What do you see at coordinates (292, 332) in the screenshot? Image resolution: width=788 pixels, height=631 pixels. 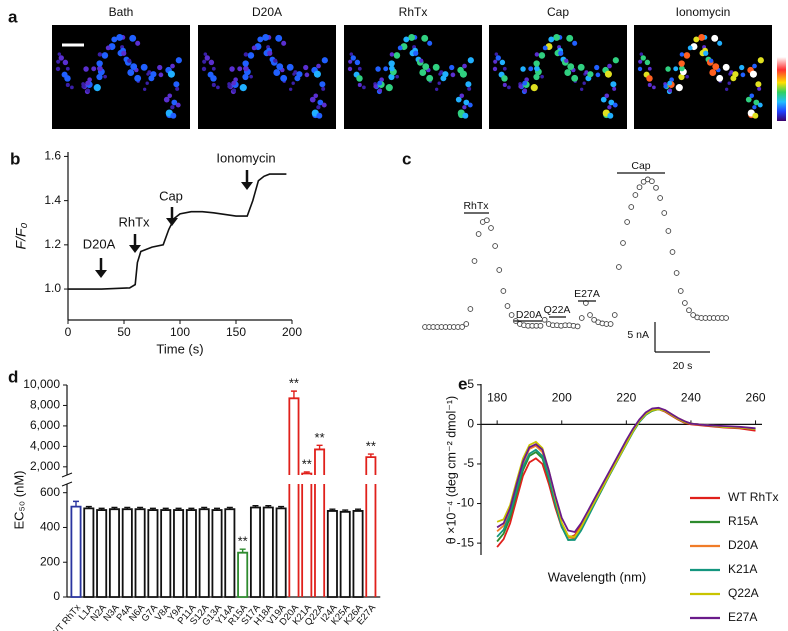 I see `x-tick-label: 200` at bounding box center [292, 332].